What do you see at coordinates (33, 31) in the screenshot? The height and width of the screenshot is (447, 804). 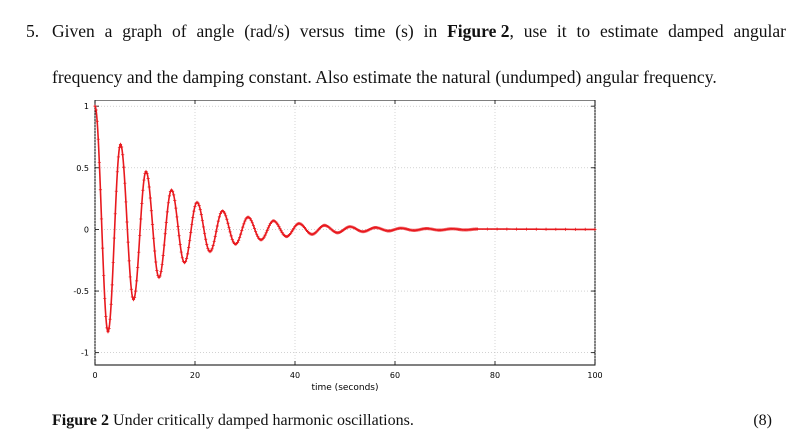 I see `question-number: 5.` at bounding box center [33, 31].